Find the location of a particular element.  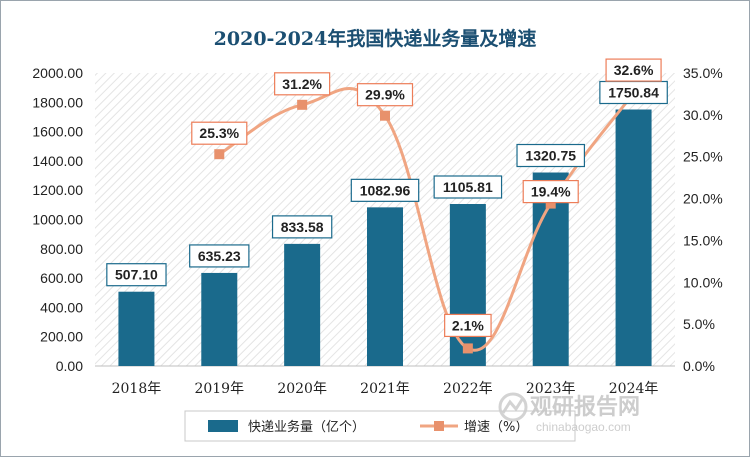

legend-bar-swatch is located at coordinates (223, 426).